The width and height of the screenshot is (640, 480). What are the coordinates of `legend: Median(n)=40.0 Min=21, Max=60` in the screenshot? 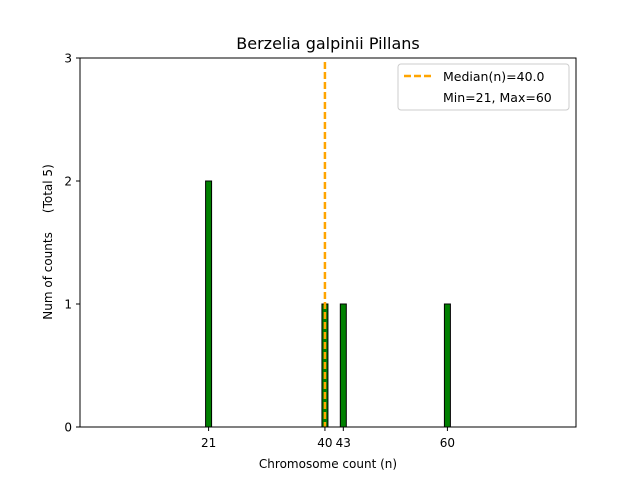 It's located at (483, 87).